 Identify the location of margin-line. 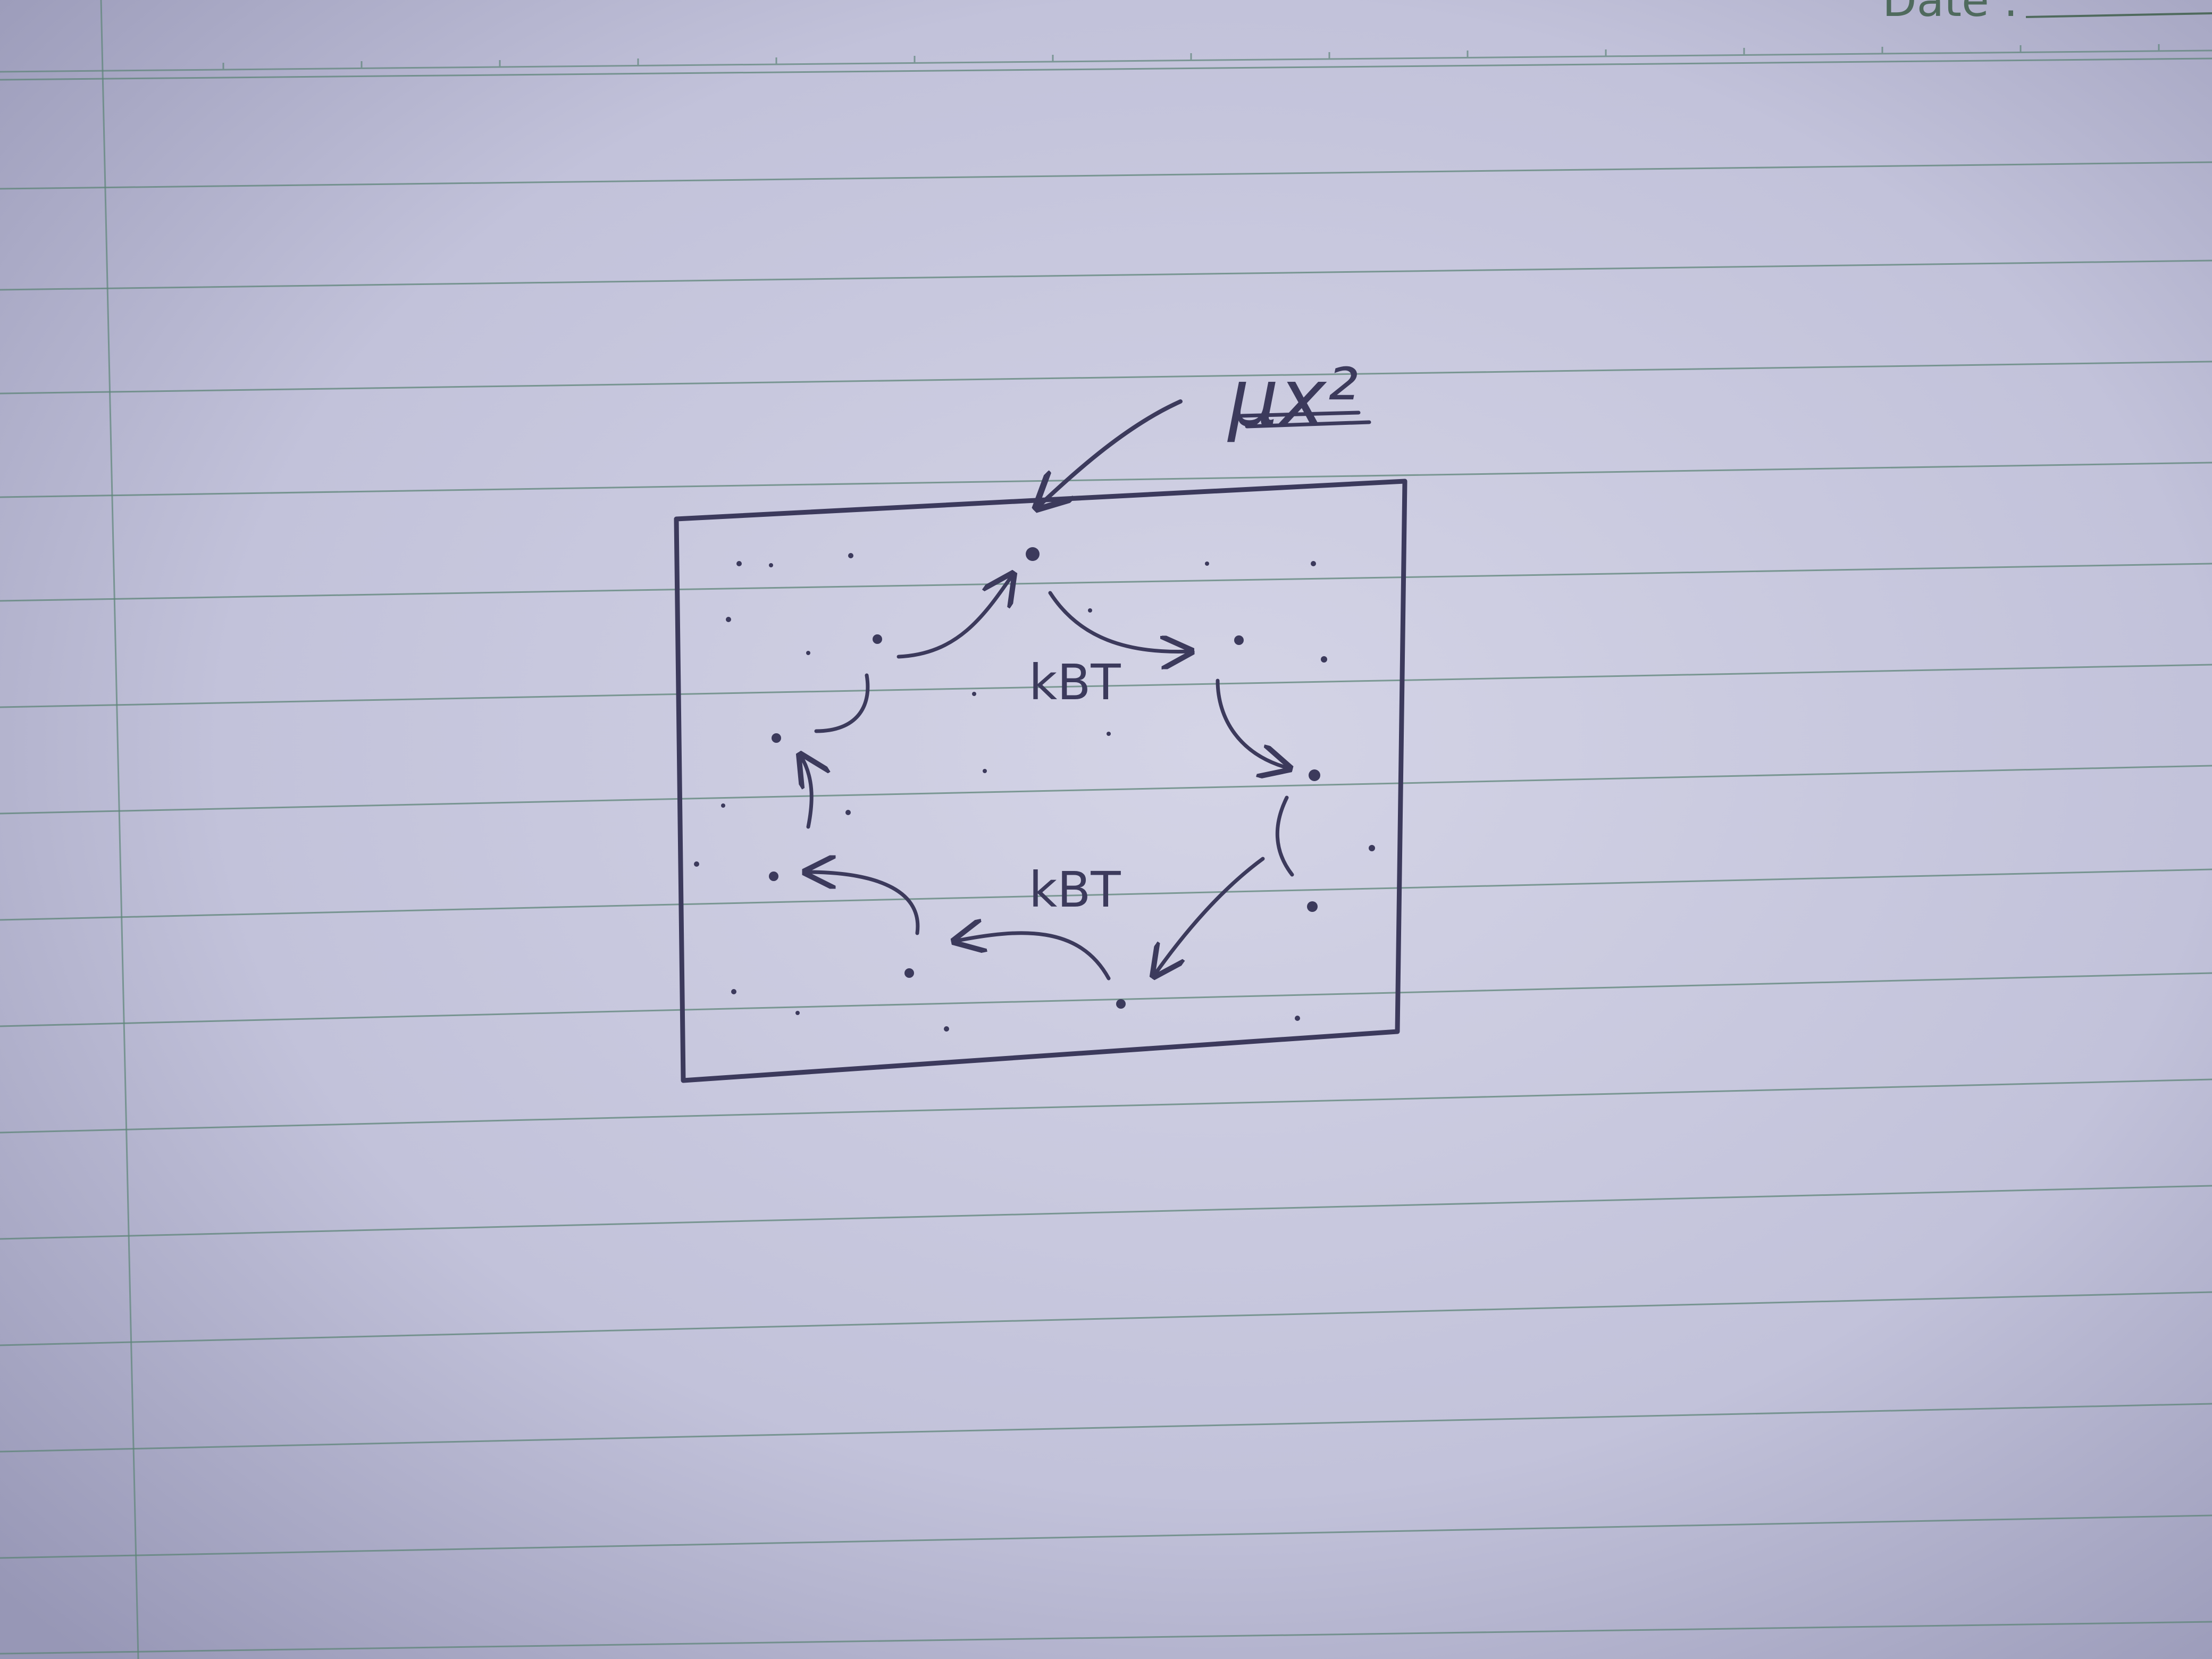
(119, 829).